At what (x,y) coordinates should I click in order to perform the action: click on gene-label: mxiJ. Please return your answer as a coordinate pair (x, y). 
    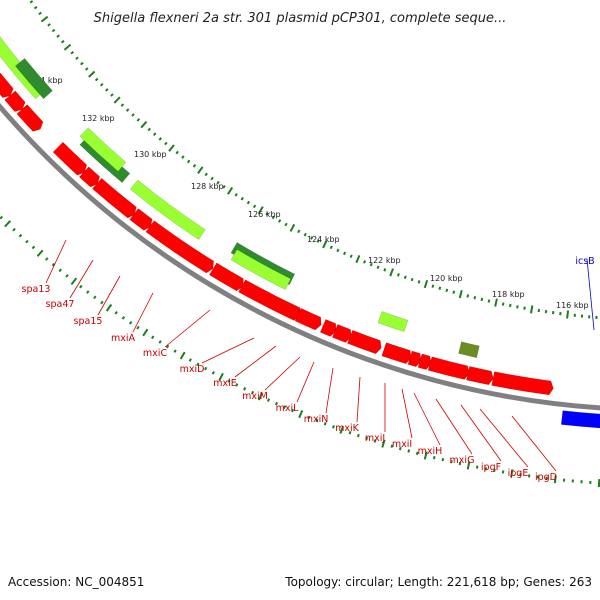
    Looking at the image, I should click on (375, 438).